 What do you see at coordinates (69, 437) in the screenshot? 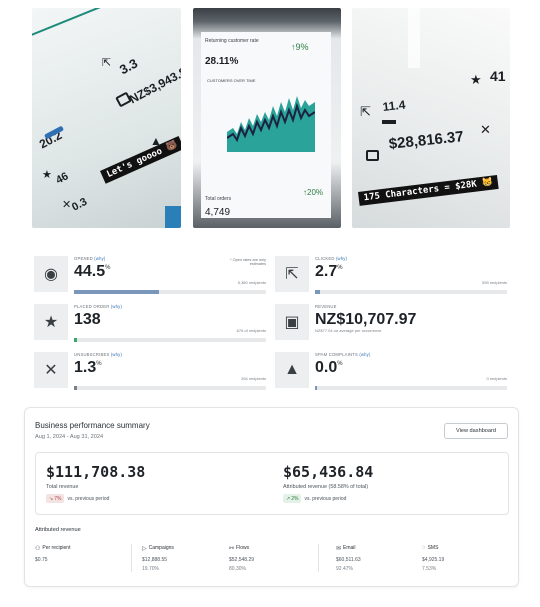
I see `summary-date-range: Aug 1, 2024 - Aug 31, 2024` at bounding box center [69, 437].